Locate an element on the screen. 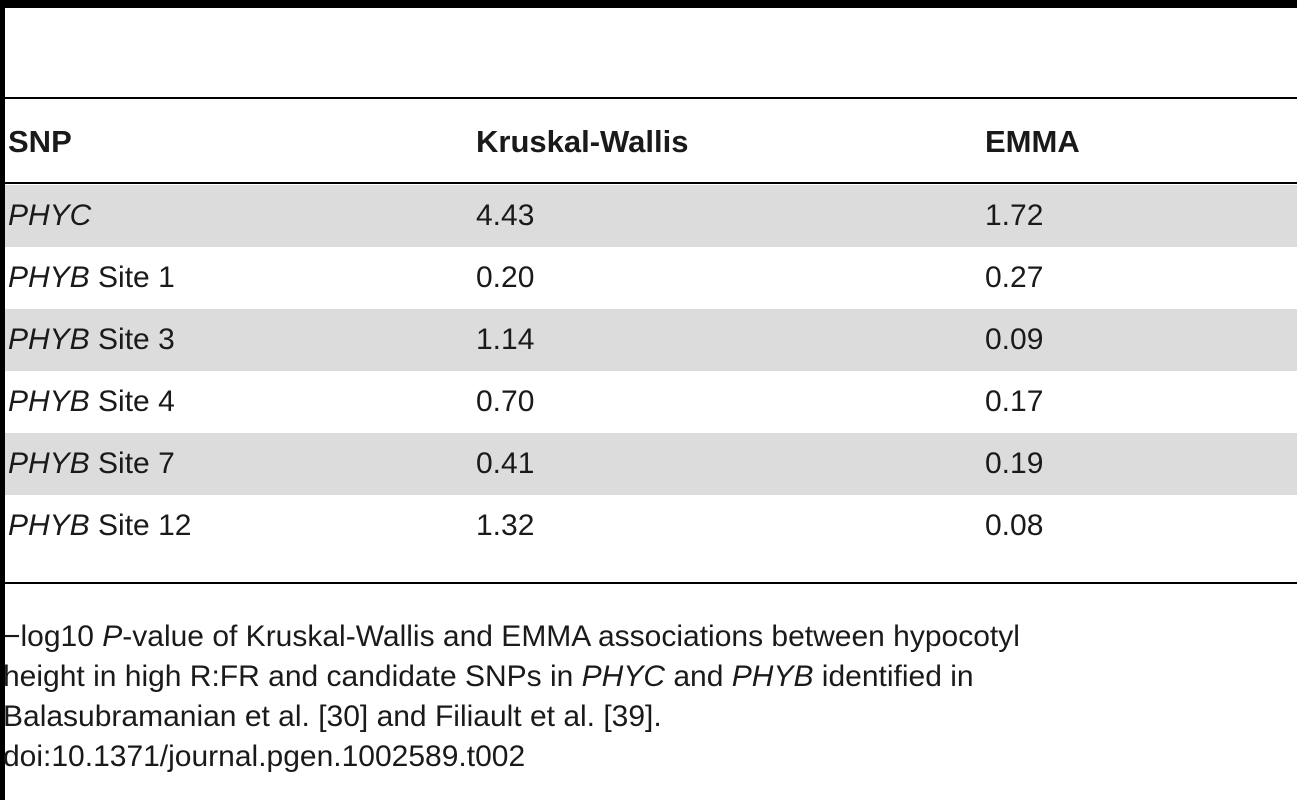  gene-name: PHYC is located at coordinates (50, 215).